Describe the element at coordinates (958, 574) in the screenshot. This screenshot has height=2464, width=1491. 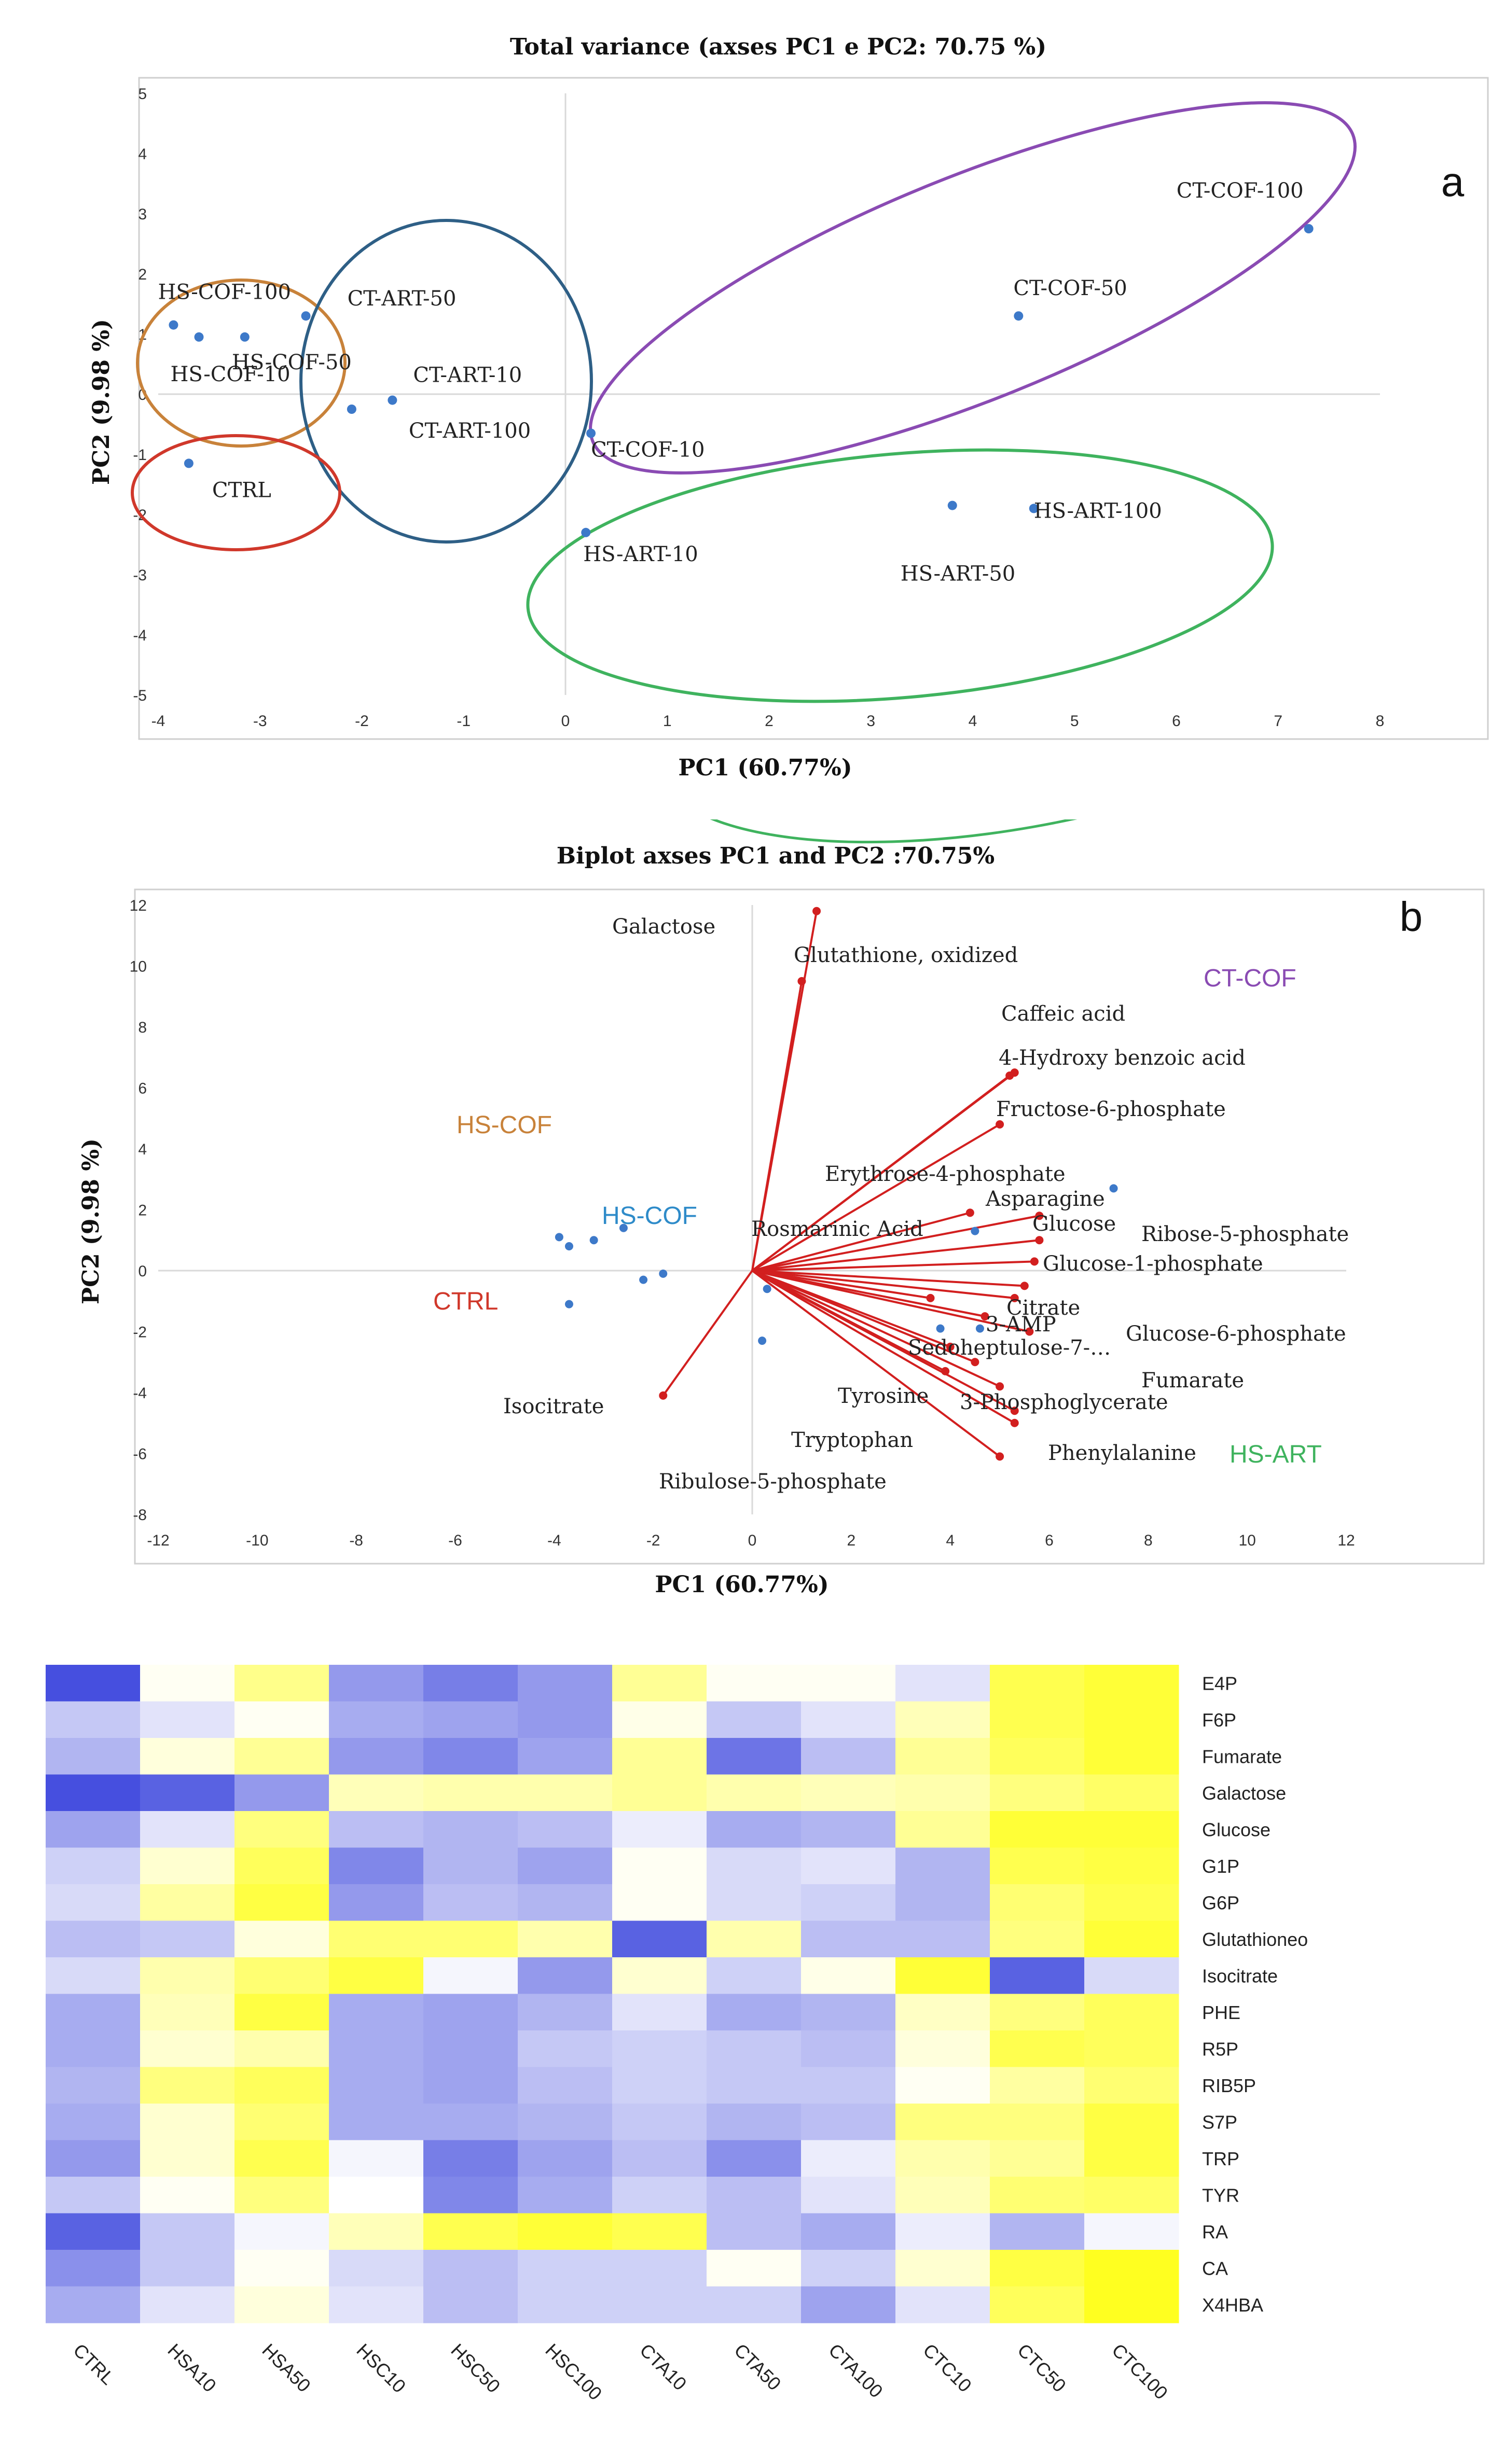
I see `point-label: HS-ART-50` at that location.